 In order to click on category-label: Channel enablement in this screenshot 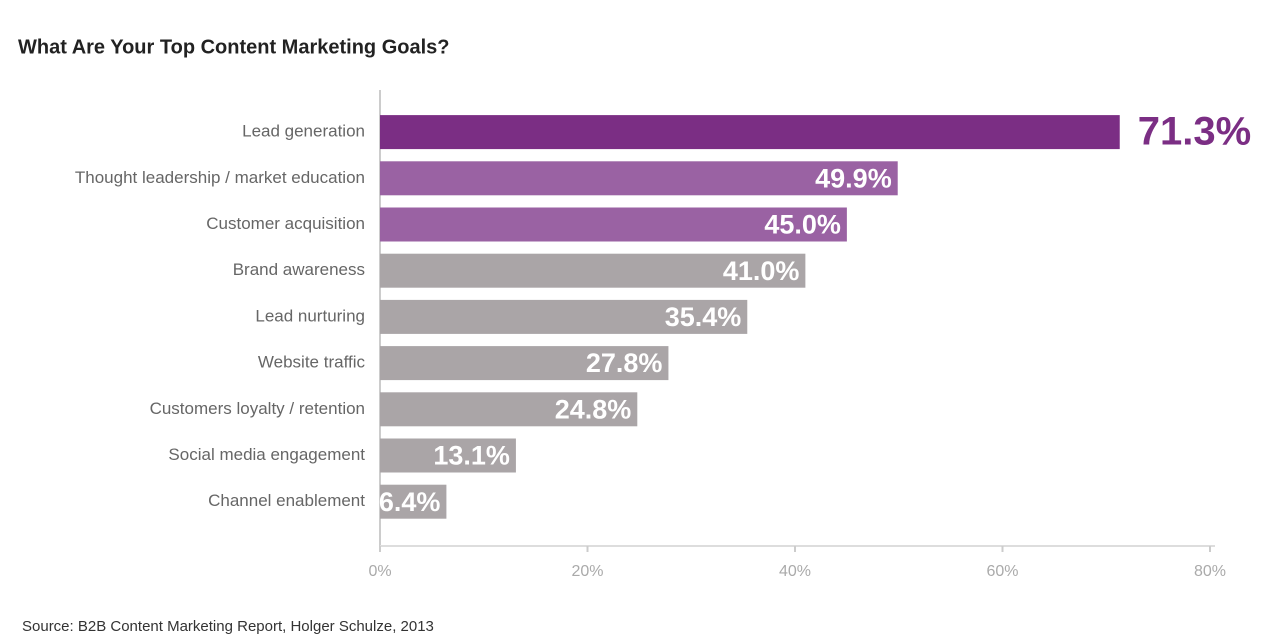, I will do `click(286, 500)`.